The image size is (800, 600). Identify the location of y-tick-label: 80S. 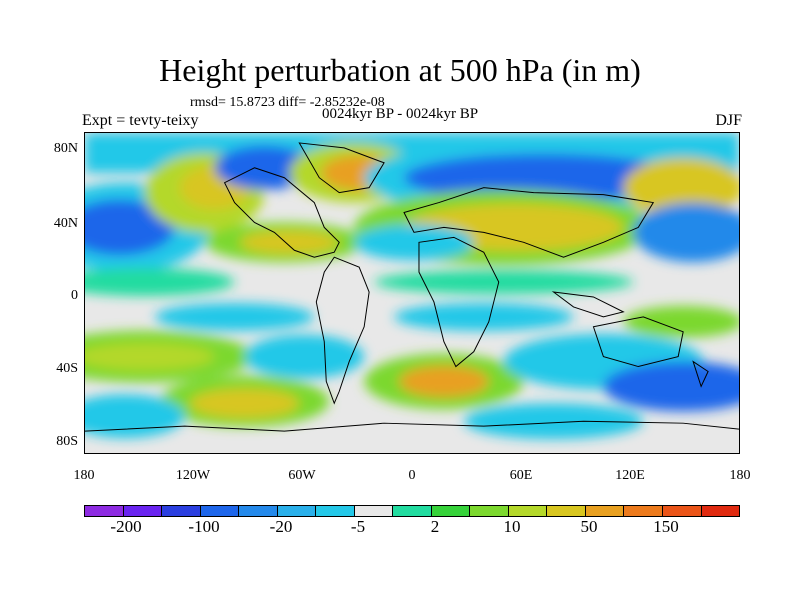
(67, 441).